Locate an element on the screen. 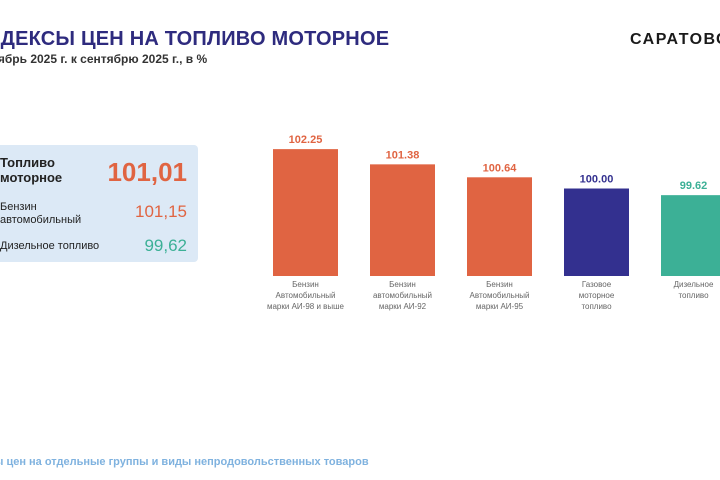 This screenshot has width=720, height=480. bar-value-label-4: 99.62 is located at coordinates (694, 186).